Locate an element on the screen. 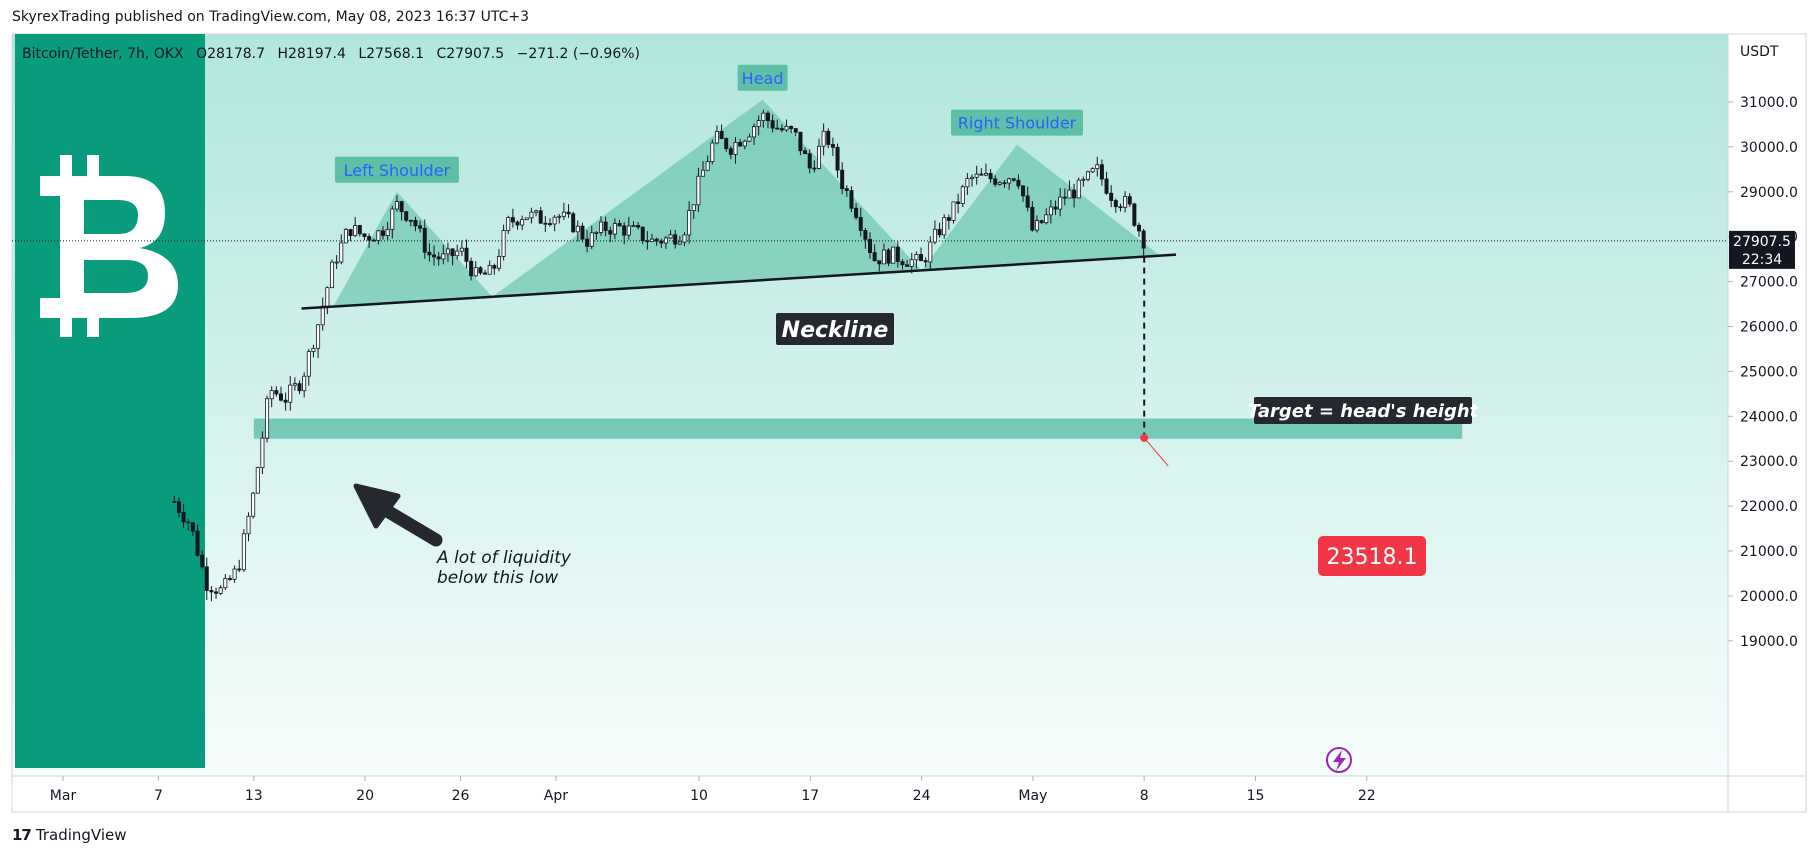 Image resolution: width=1814 pixels, height=856 pixels. right-shoulder-label: Right Shoulder is located at coordinates (1017, 122).